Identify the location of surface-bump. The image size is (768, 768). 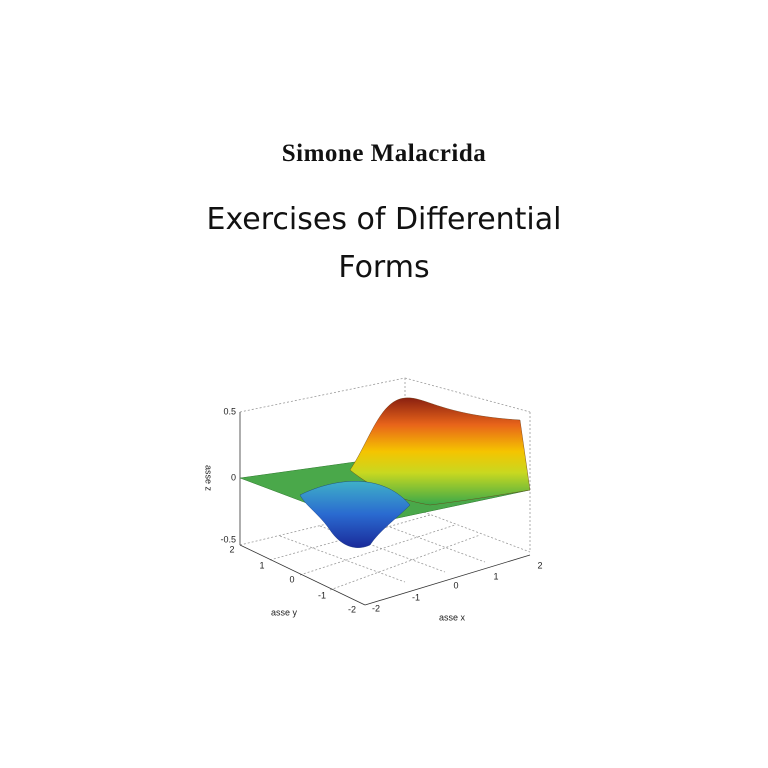
(440, 451).